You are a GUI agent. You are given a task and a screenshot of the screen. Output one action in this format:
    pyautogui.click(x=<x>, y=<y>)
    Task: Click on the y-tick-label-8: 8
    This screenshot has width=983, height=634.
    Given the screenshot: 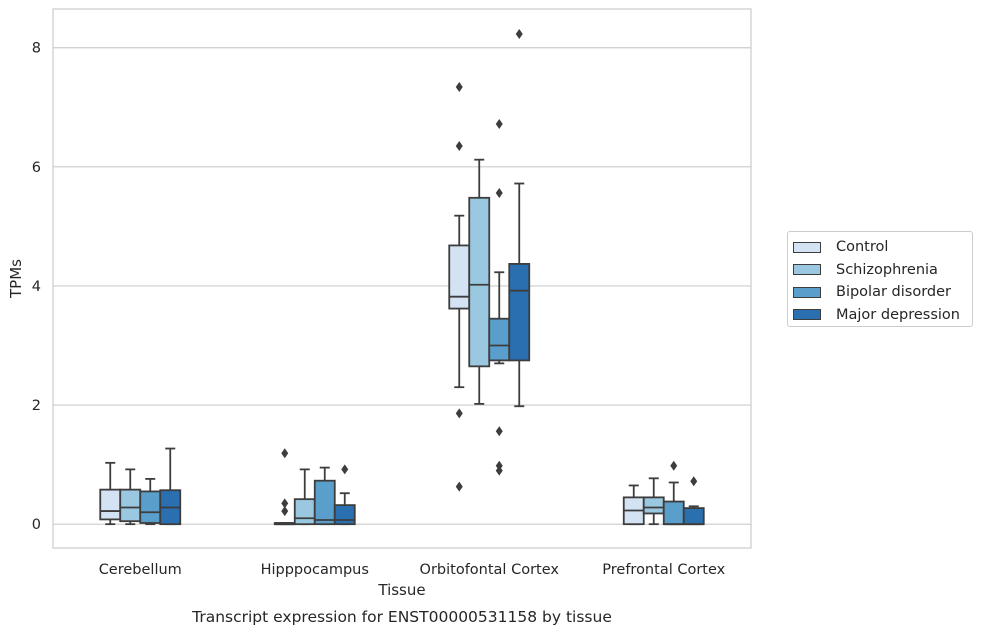 What is the action you would take?
    pyautogui.click(x=36, y=49)
    